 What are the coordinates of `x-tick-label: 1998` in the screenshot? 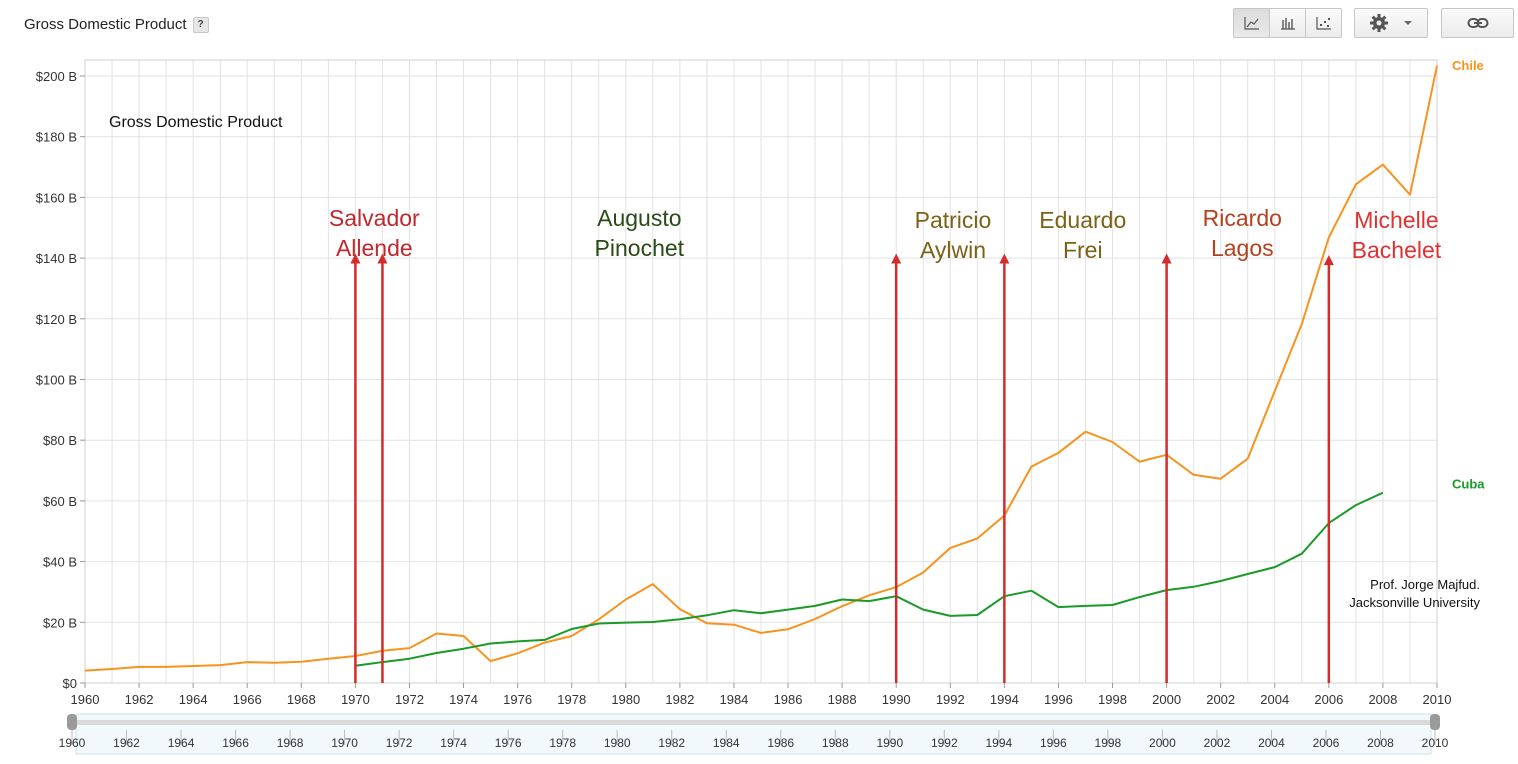 It's located at (1112, 699).